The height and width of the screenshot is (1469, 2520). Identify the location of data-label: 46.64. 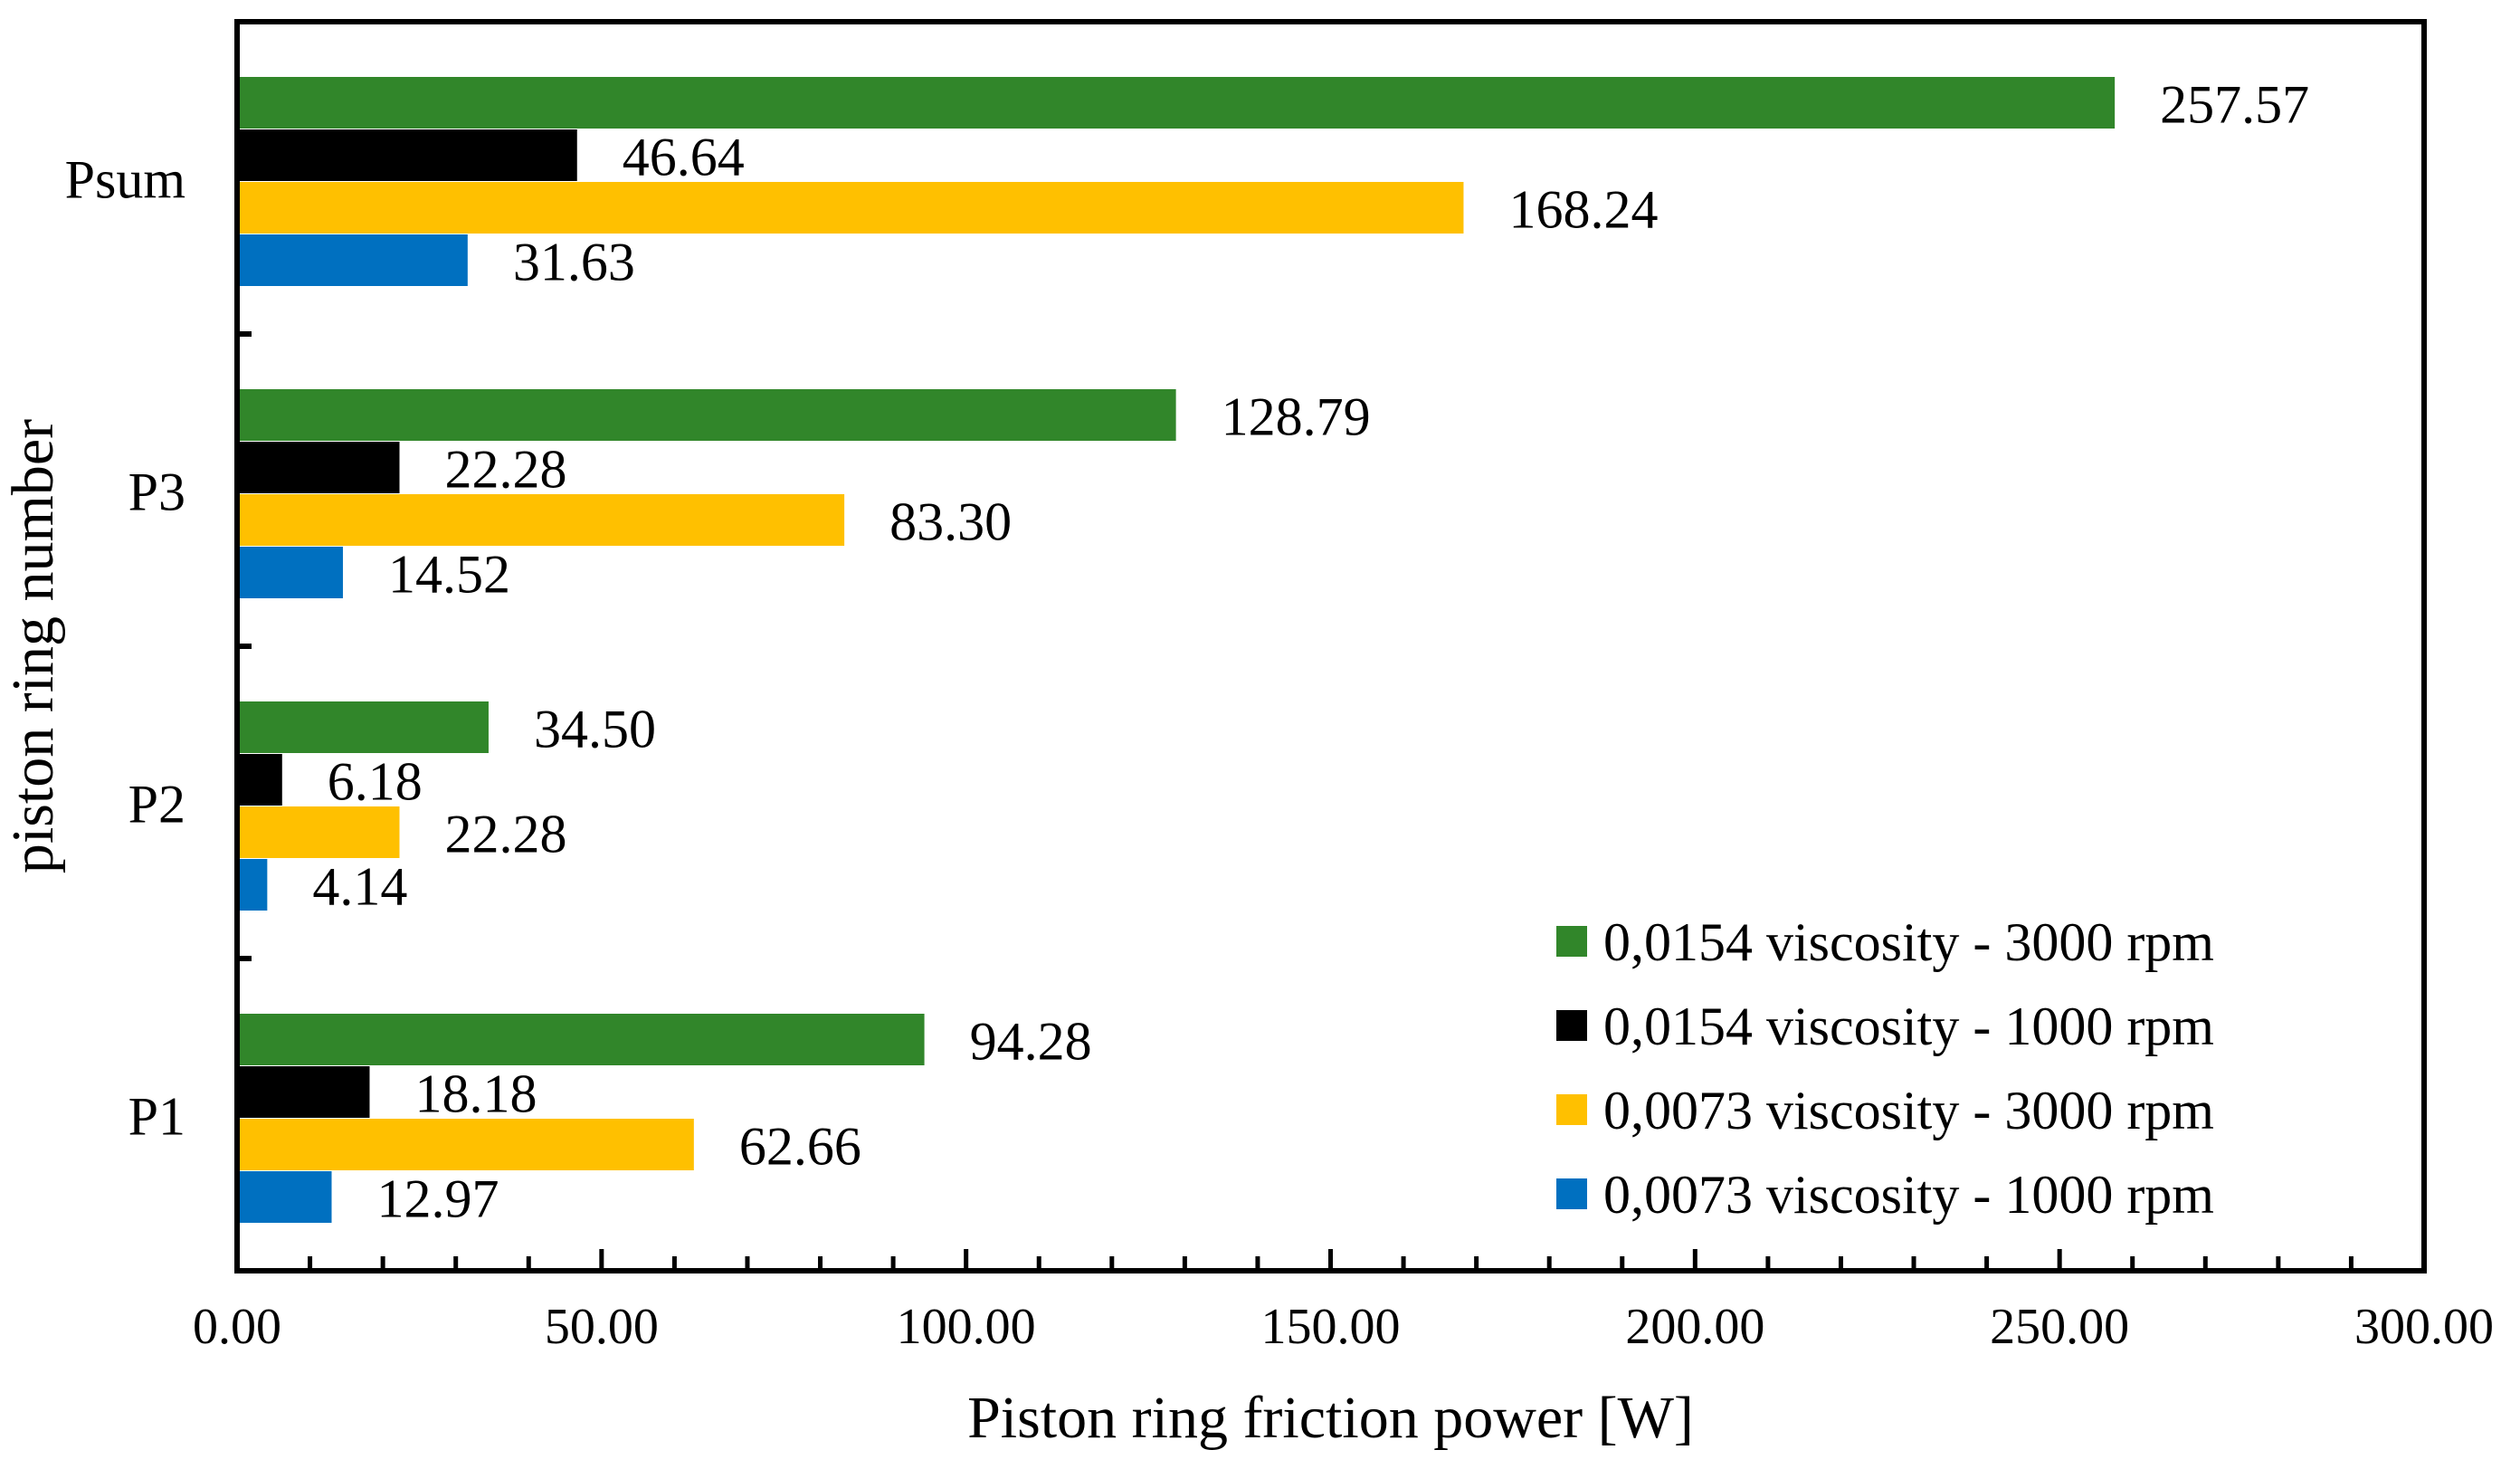
(684, 157).